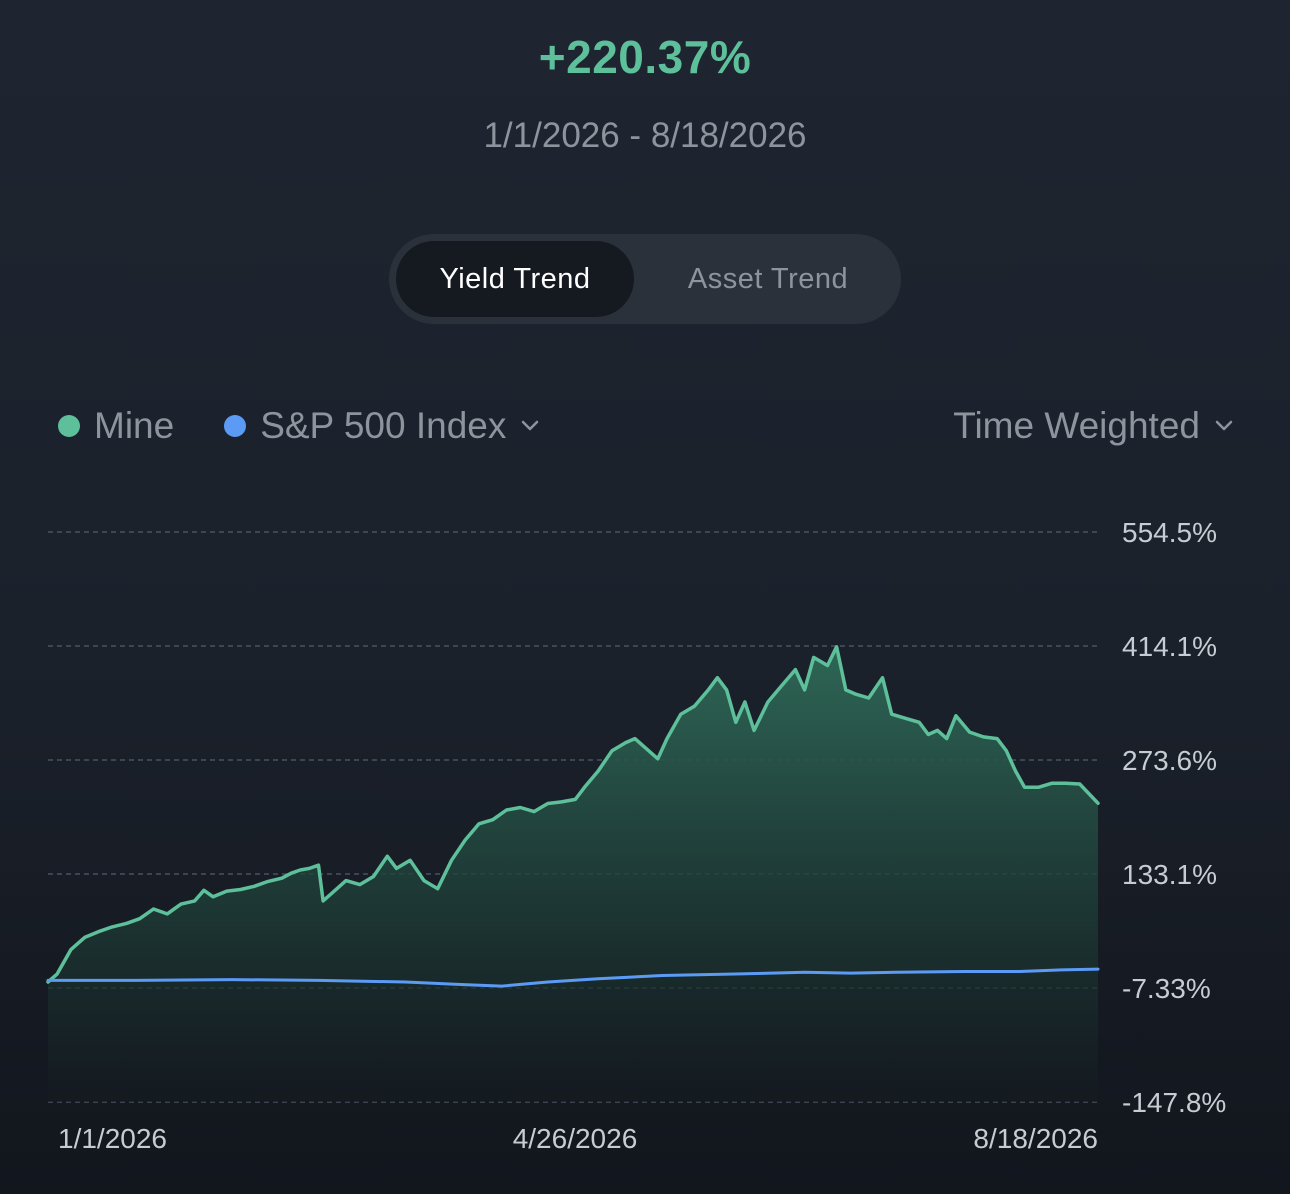  I want to click on date-range-label: 1/1/2026 - 8/18/2026, so click(645, 135).